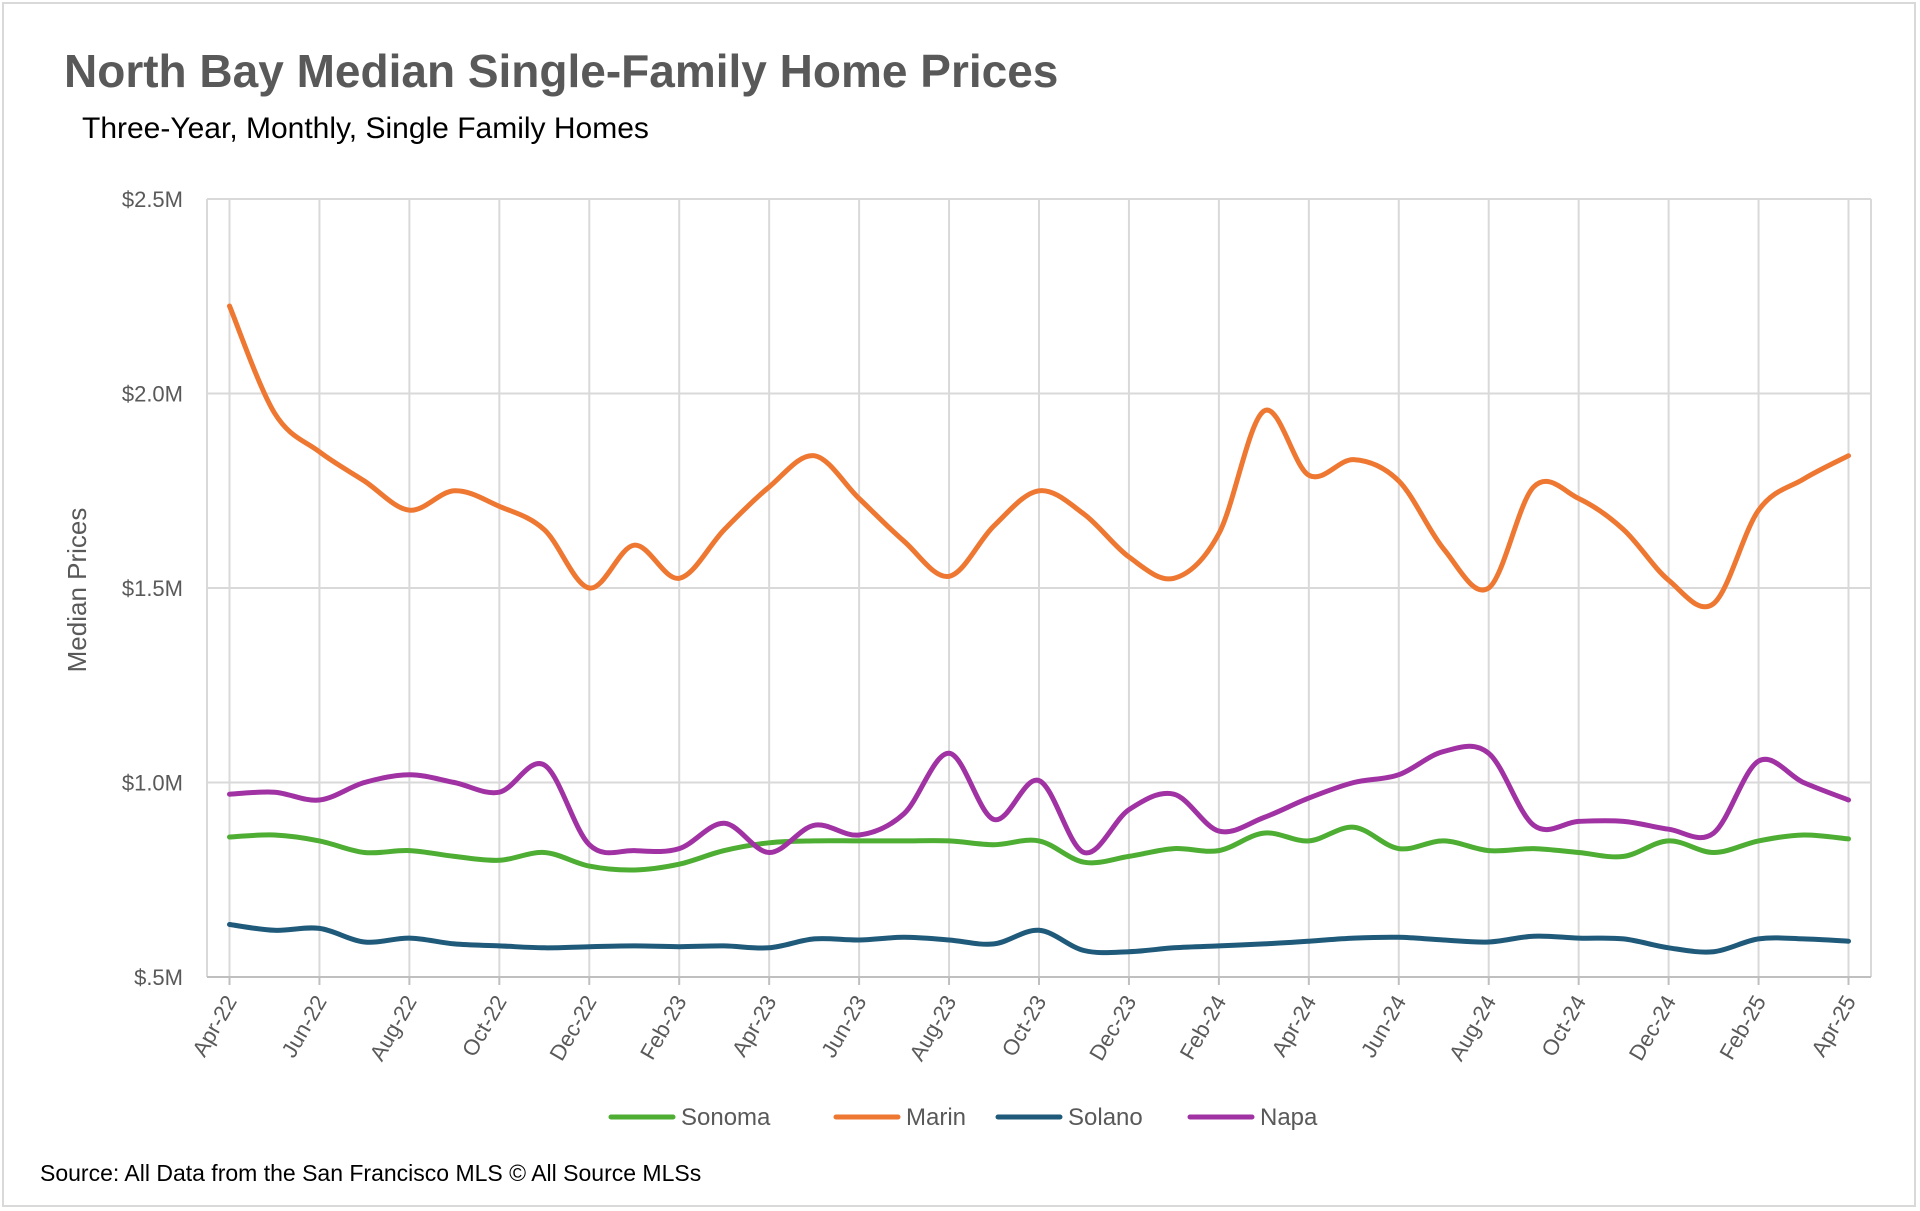 Image resolution: width=1920 pixels, height=1211 pixels. Describe the element at coordinates (1563, 1026) in the screenshot. I see `x-tick-label: Oct-24` at that location.